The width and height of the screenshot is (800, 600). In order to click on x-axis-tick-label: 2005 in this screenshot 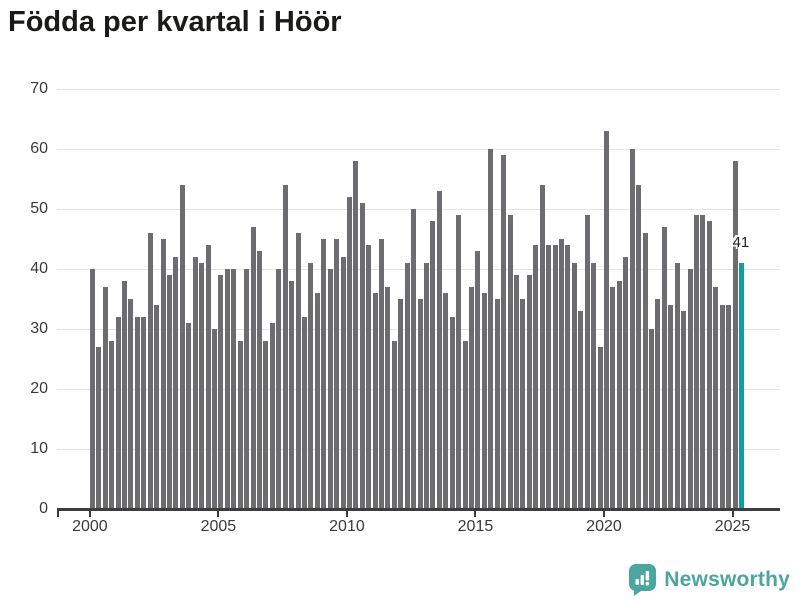, I will do `click(218, 526)`.